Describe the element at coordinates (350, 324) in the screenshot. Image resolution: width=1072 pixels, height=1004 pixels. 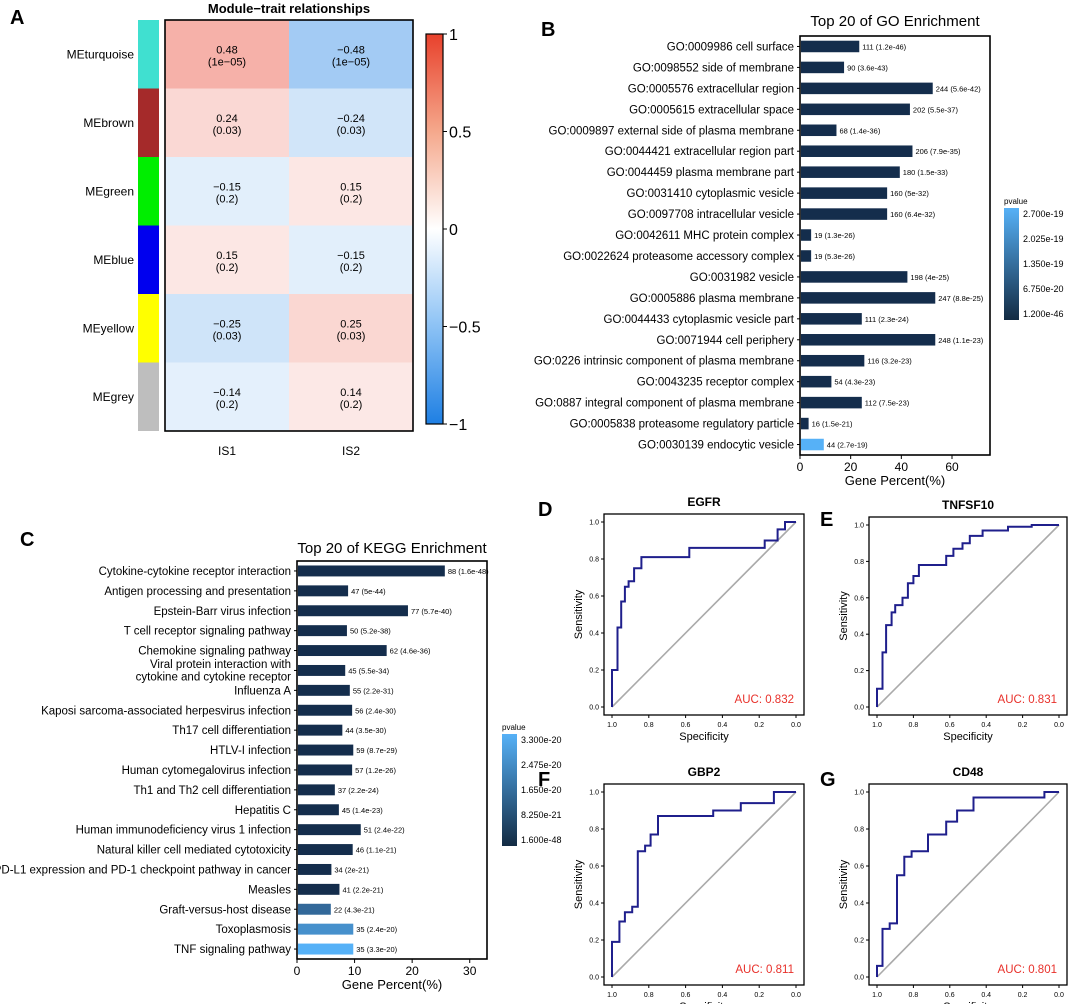
I see `cell-correlation: 0.25` at that location.